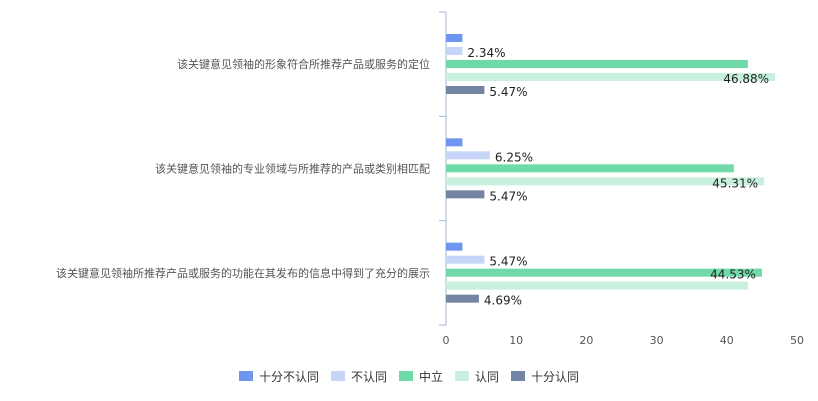 The image size is (818, 401). Describe the element at coordinates (657, 340) in the screenshot. I see `x-tick-label: 30` at that location.